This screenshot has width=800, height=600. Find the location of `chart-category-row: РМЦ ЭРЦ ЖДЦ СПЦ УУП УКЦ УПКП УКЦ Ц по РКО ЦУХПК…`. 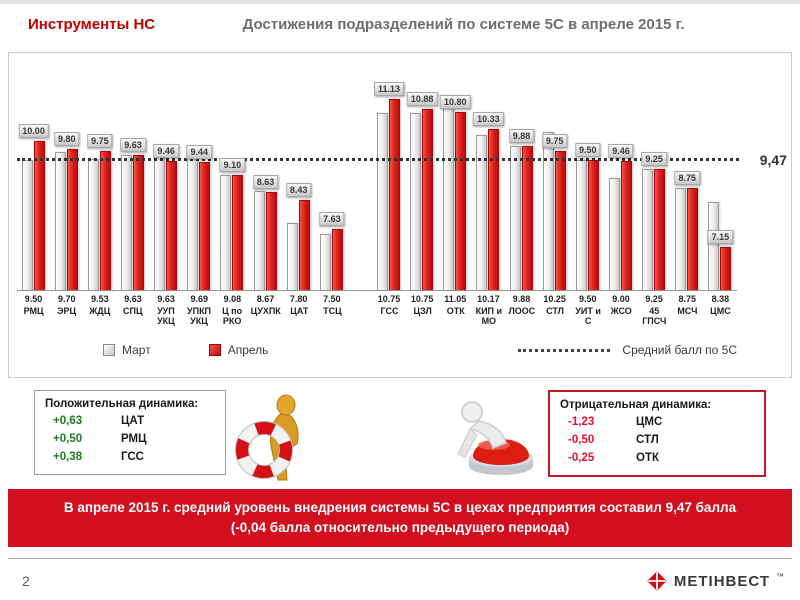

chart-category-row: РМЦ ЭРЦ ЖДЦ СПЦ УУП УКЦ УПКП УКЦ Ц по РКО ЦУХПК… is located at coordinates (377, 316).